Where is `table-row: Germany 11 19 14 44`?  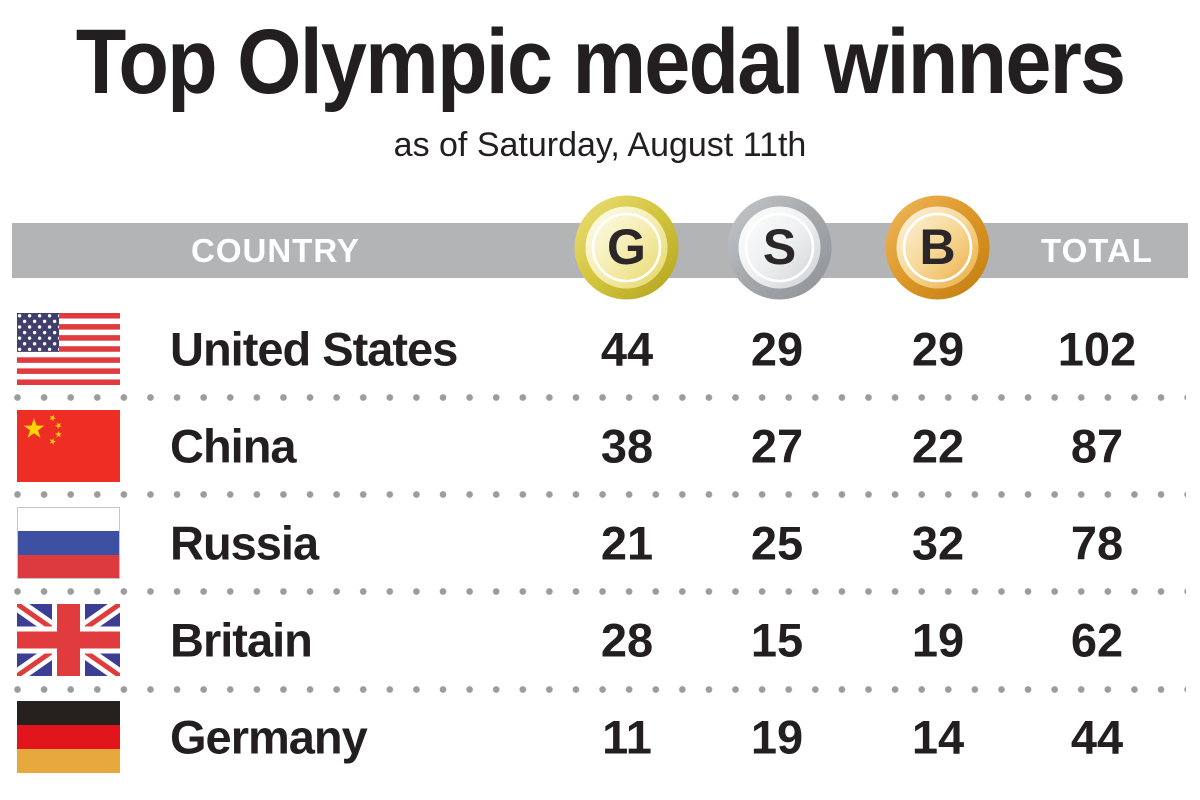
table-row: Germany 11 19 14 44 is located at coordinates (600, 736).